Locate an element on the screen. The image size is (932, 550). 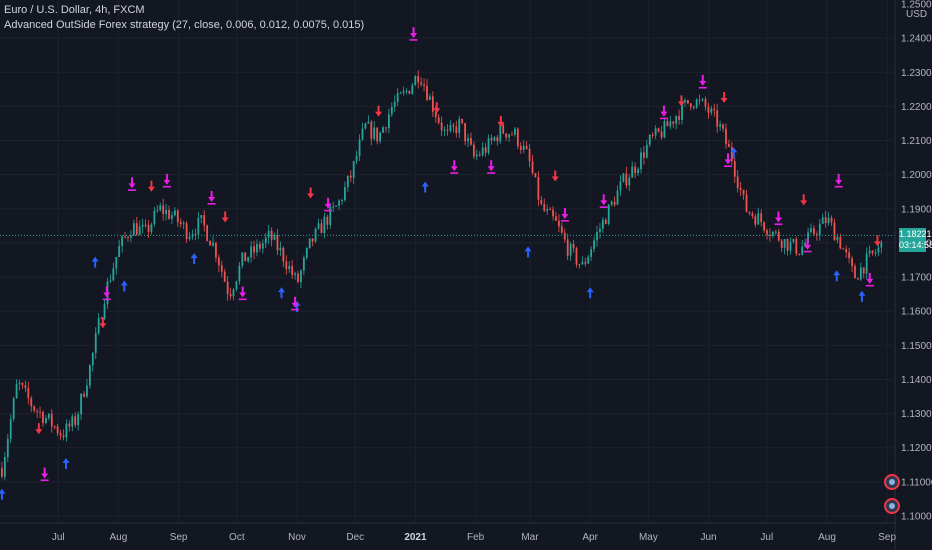
time-tick-label: Nov is located at coordinates (297, 537).